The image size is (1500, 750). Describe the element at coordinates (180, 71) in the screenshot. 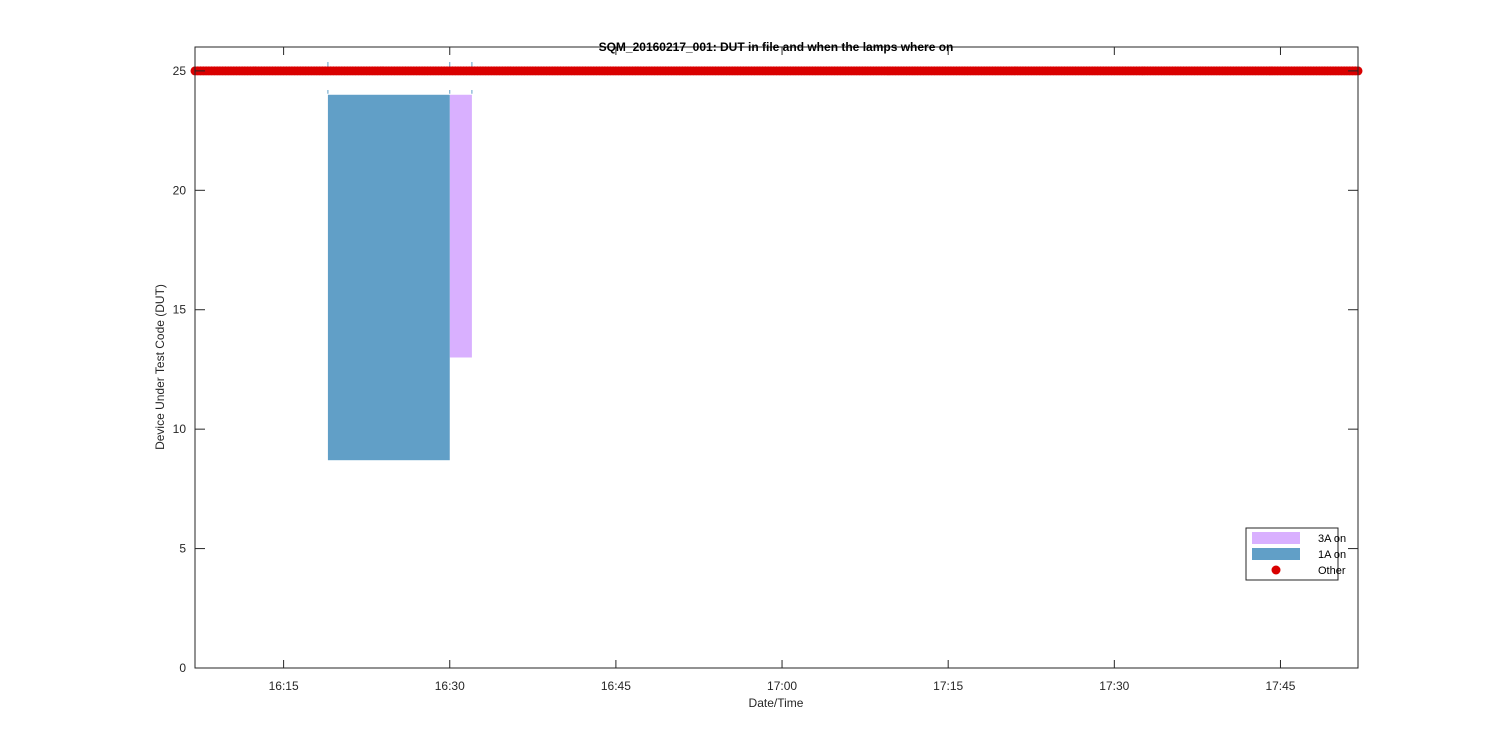

I see `y-tick-label: 25` at that location.